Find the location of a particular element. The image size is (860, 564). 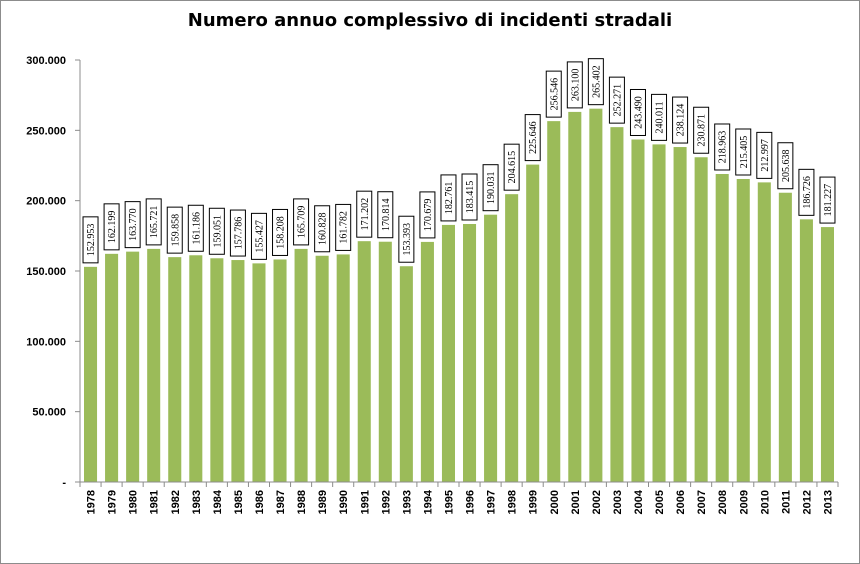

x-tick-label: 2012 is located at coordinates (807, 502).